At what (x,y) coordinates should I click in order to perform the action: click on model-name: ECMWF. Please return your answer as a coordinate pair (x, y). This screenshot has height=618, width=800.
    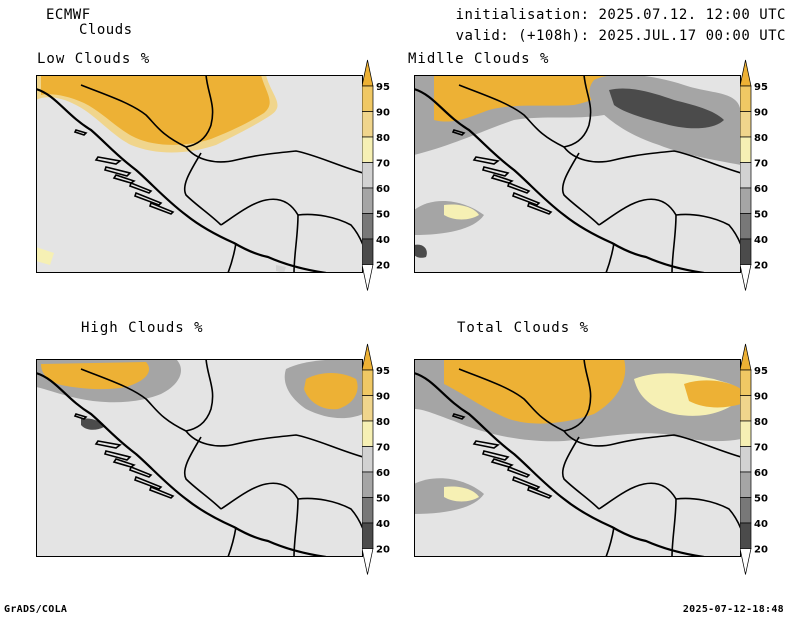
    Looking at the image, I should click on (68, 15).